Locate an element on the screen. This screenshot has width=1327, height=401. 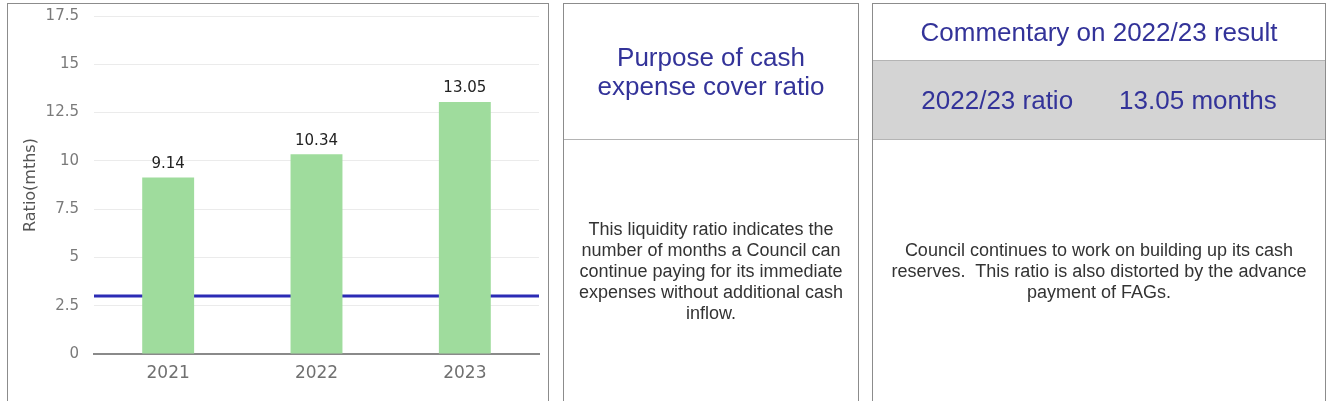
text: 2022/23 ratio is located at coordinates (997, 100).